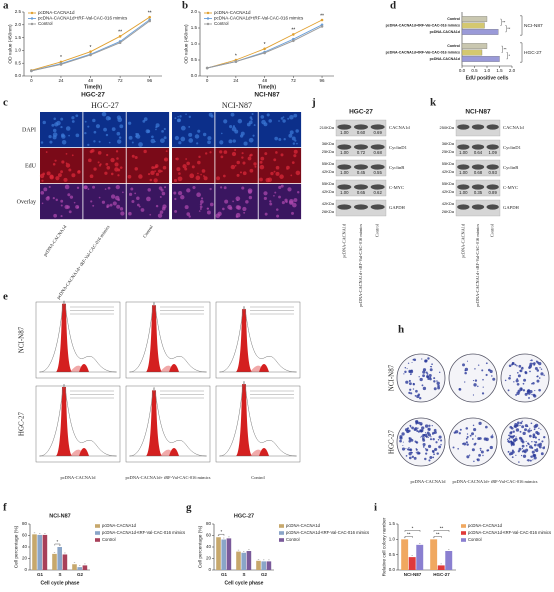 This screenshot has height=592, width=554. I want to click on panel-label: k, so click(433, 103).